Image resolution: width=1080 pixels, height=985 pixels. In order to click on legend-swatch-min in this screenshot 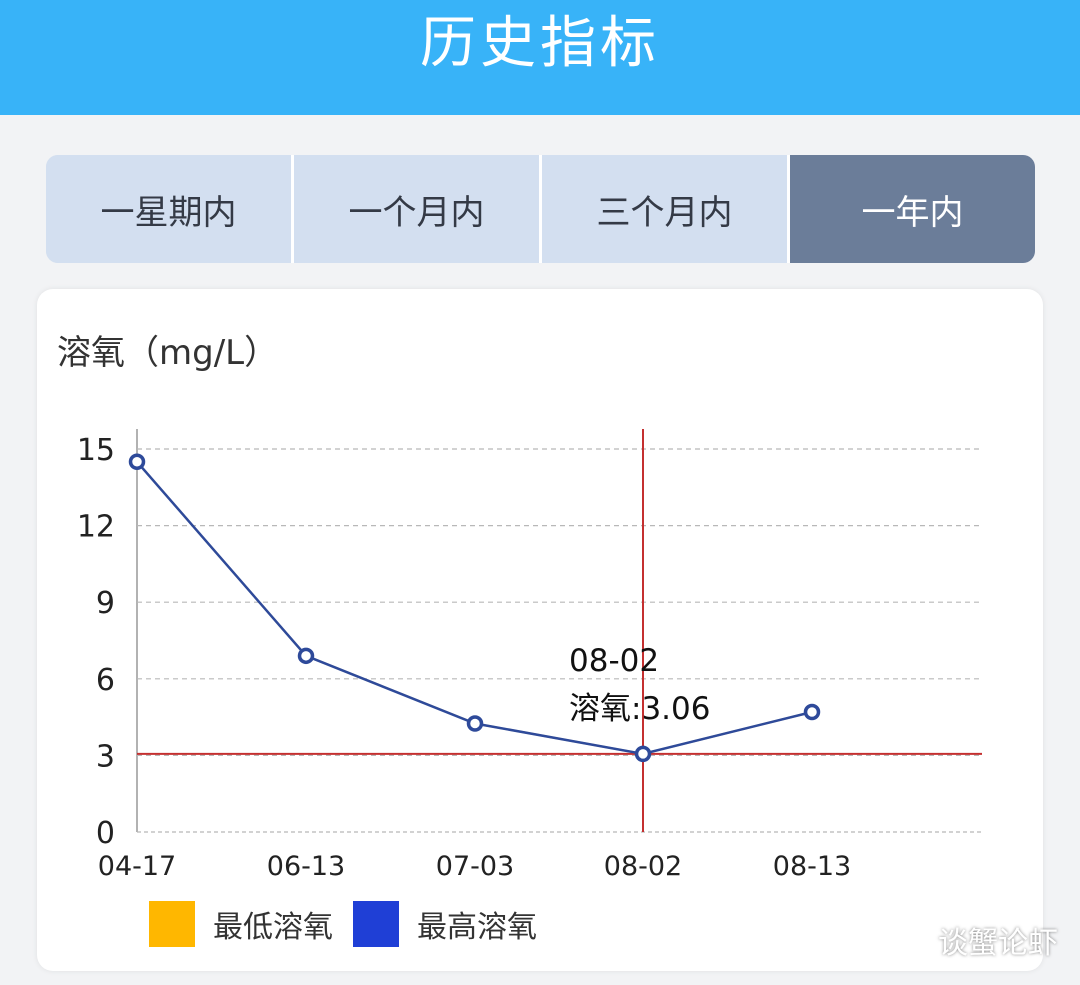, I will do `click(172, 924)`.